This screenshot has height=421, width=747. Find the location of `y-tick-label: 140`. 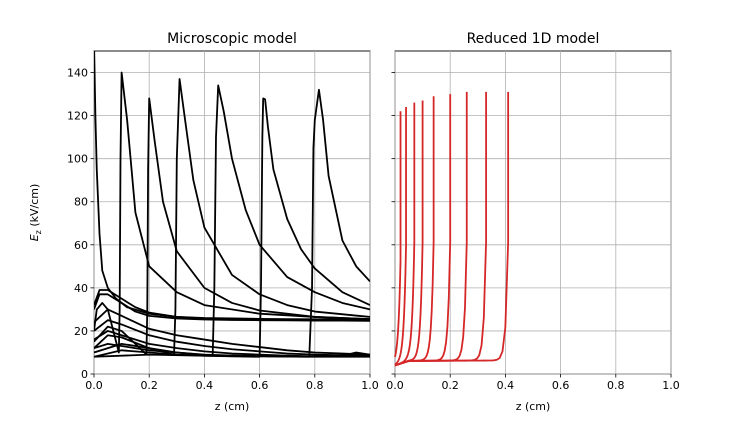

y-tick-label: 140 is located at coordinates (77, 73).